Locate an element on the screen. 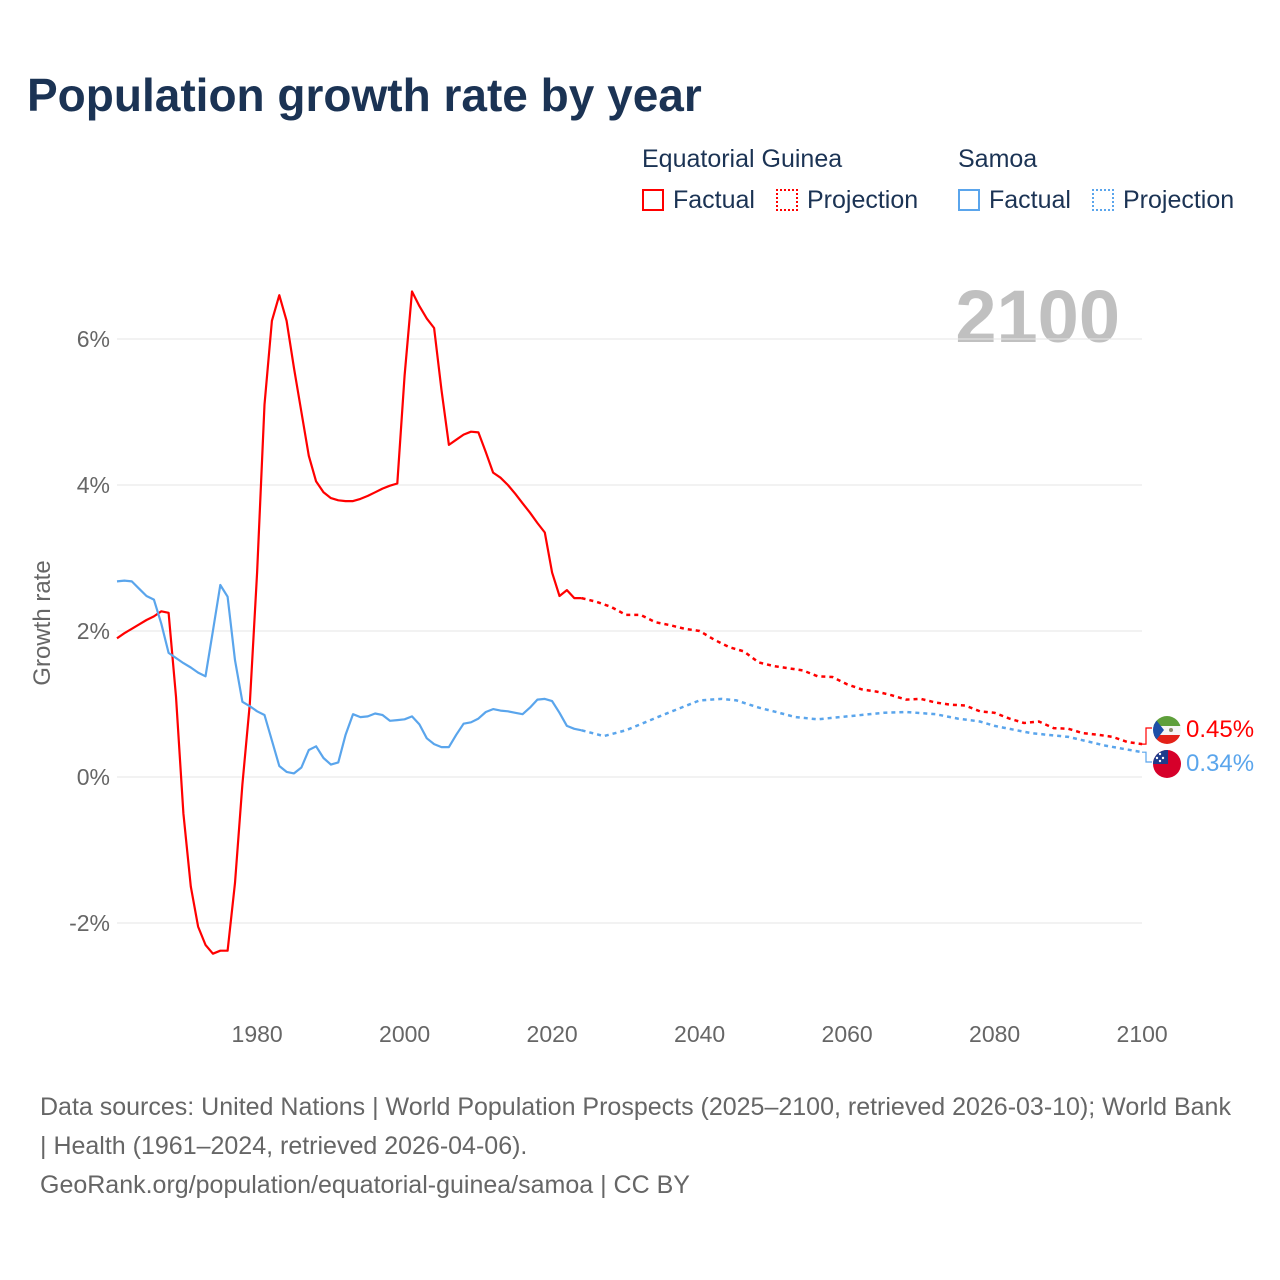  legend-country-equatorial-guinea: Equatorial Guinea is located at coordinates (742, 159).